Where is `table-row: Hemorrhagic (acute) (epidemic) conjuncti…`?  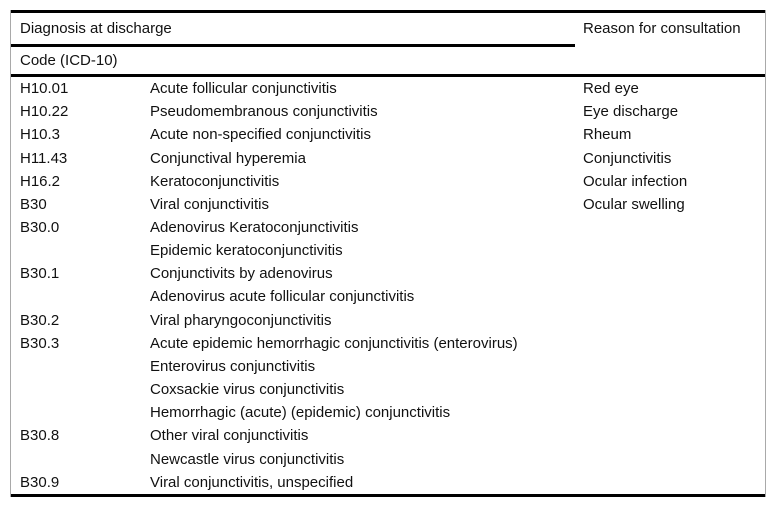
table-row: Hemorrhagic (acute) (epidemic) conjuncti… is located at coordinates (388, 412).